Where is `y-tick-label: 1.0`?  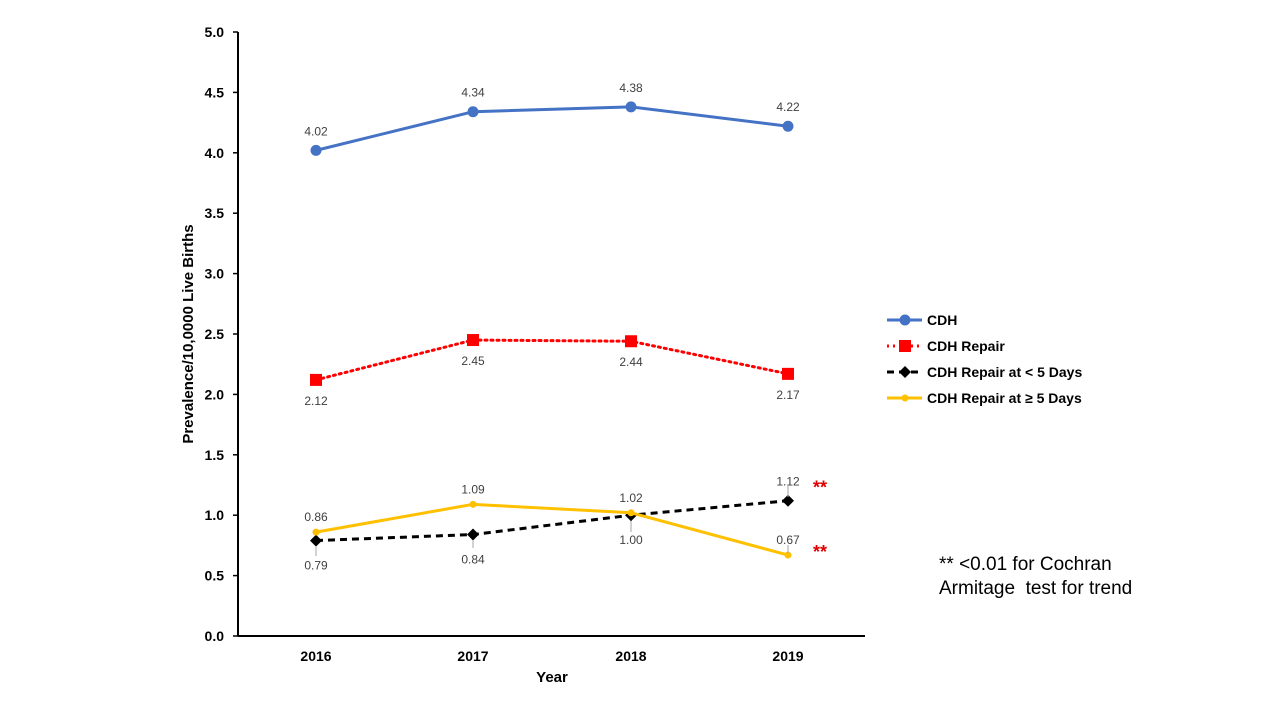
y-tick-label: 1.0 is located at coordinates (215, 515).